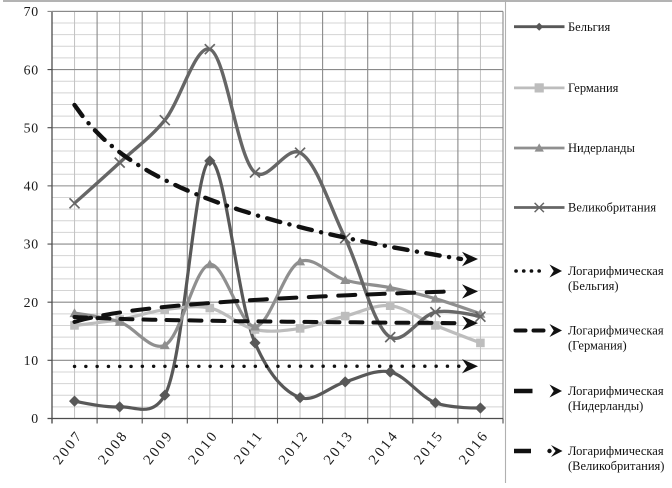  What do you see at coordinates (35, 418) in the screenshot?
I see `svg-text: 0` at bounding box center [35, 418].